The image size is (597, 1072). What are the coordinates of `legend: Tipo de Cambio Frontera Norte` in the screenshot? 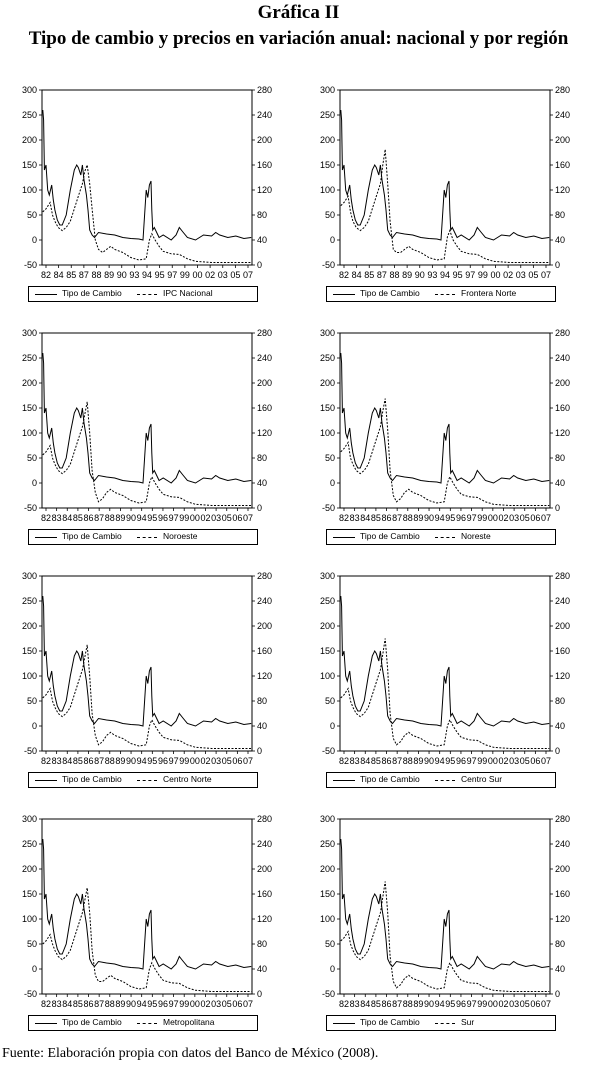 It's located at (441, 294).